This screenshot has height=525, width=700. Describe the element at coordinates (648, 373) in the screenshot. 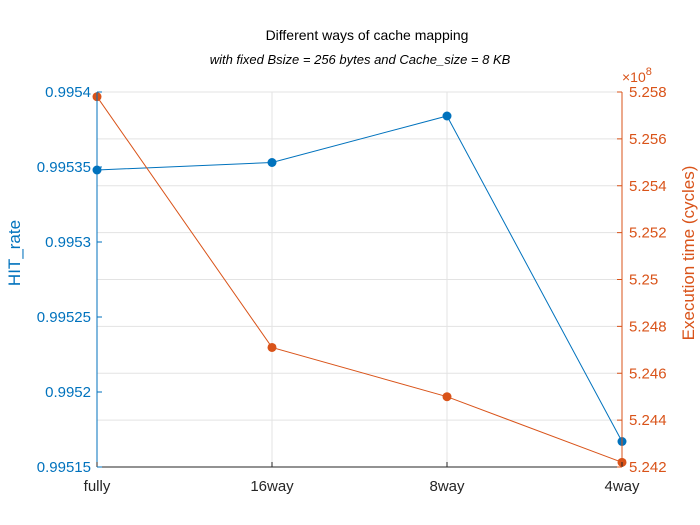

I see `right-tick-label: 5.246` at that location.